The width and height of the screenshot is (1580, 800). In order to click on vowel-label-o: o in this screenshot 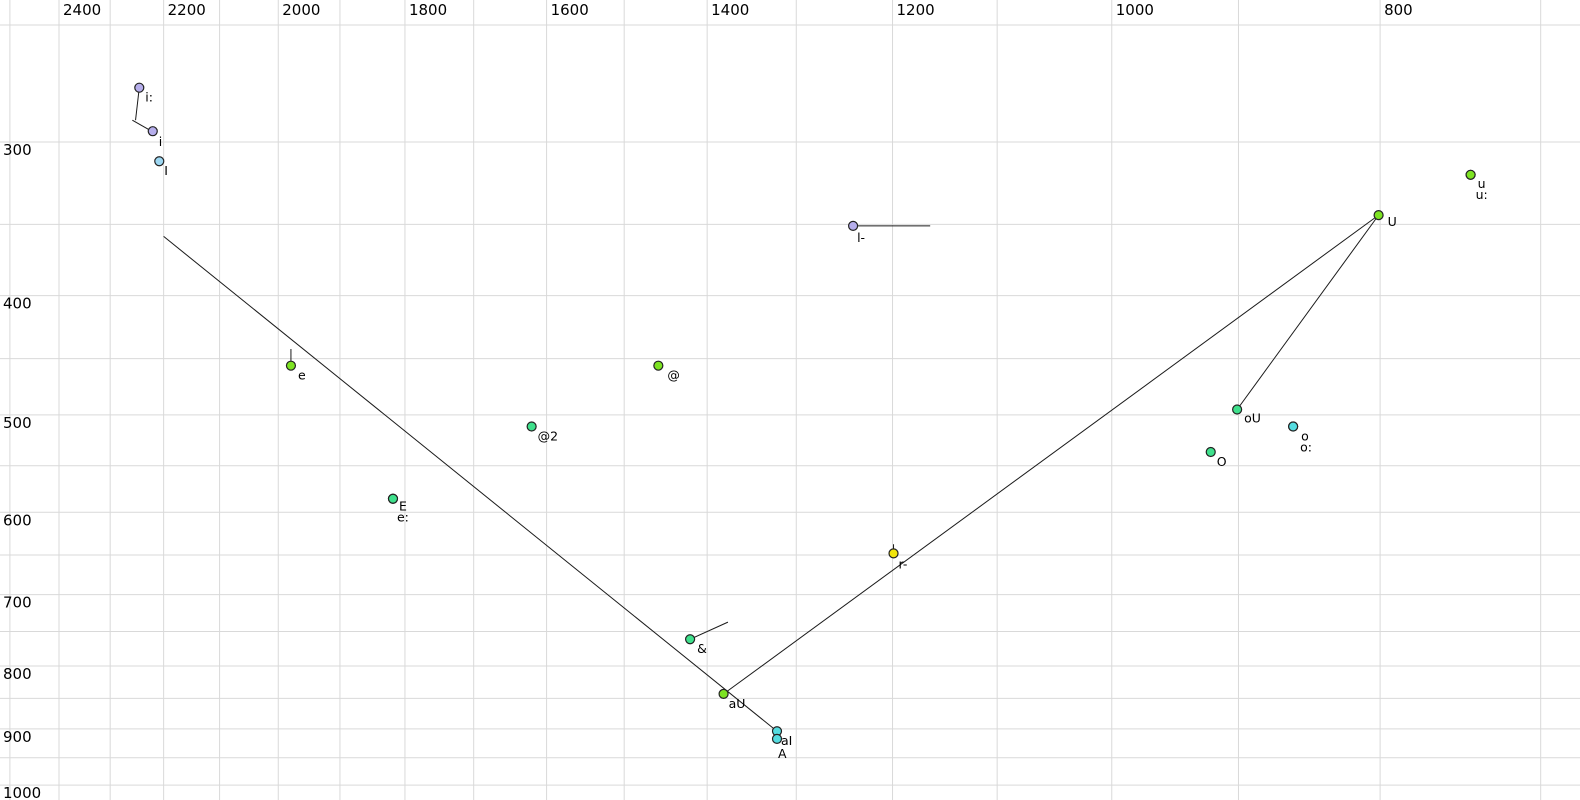, I will do `click(1305, 435)`.